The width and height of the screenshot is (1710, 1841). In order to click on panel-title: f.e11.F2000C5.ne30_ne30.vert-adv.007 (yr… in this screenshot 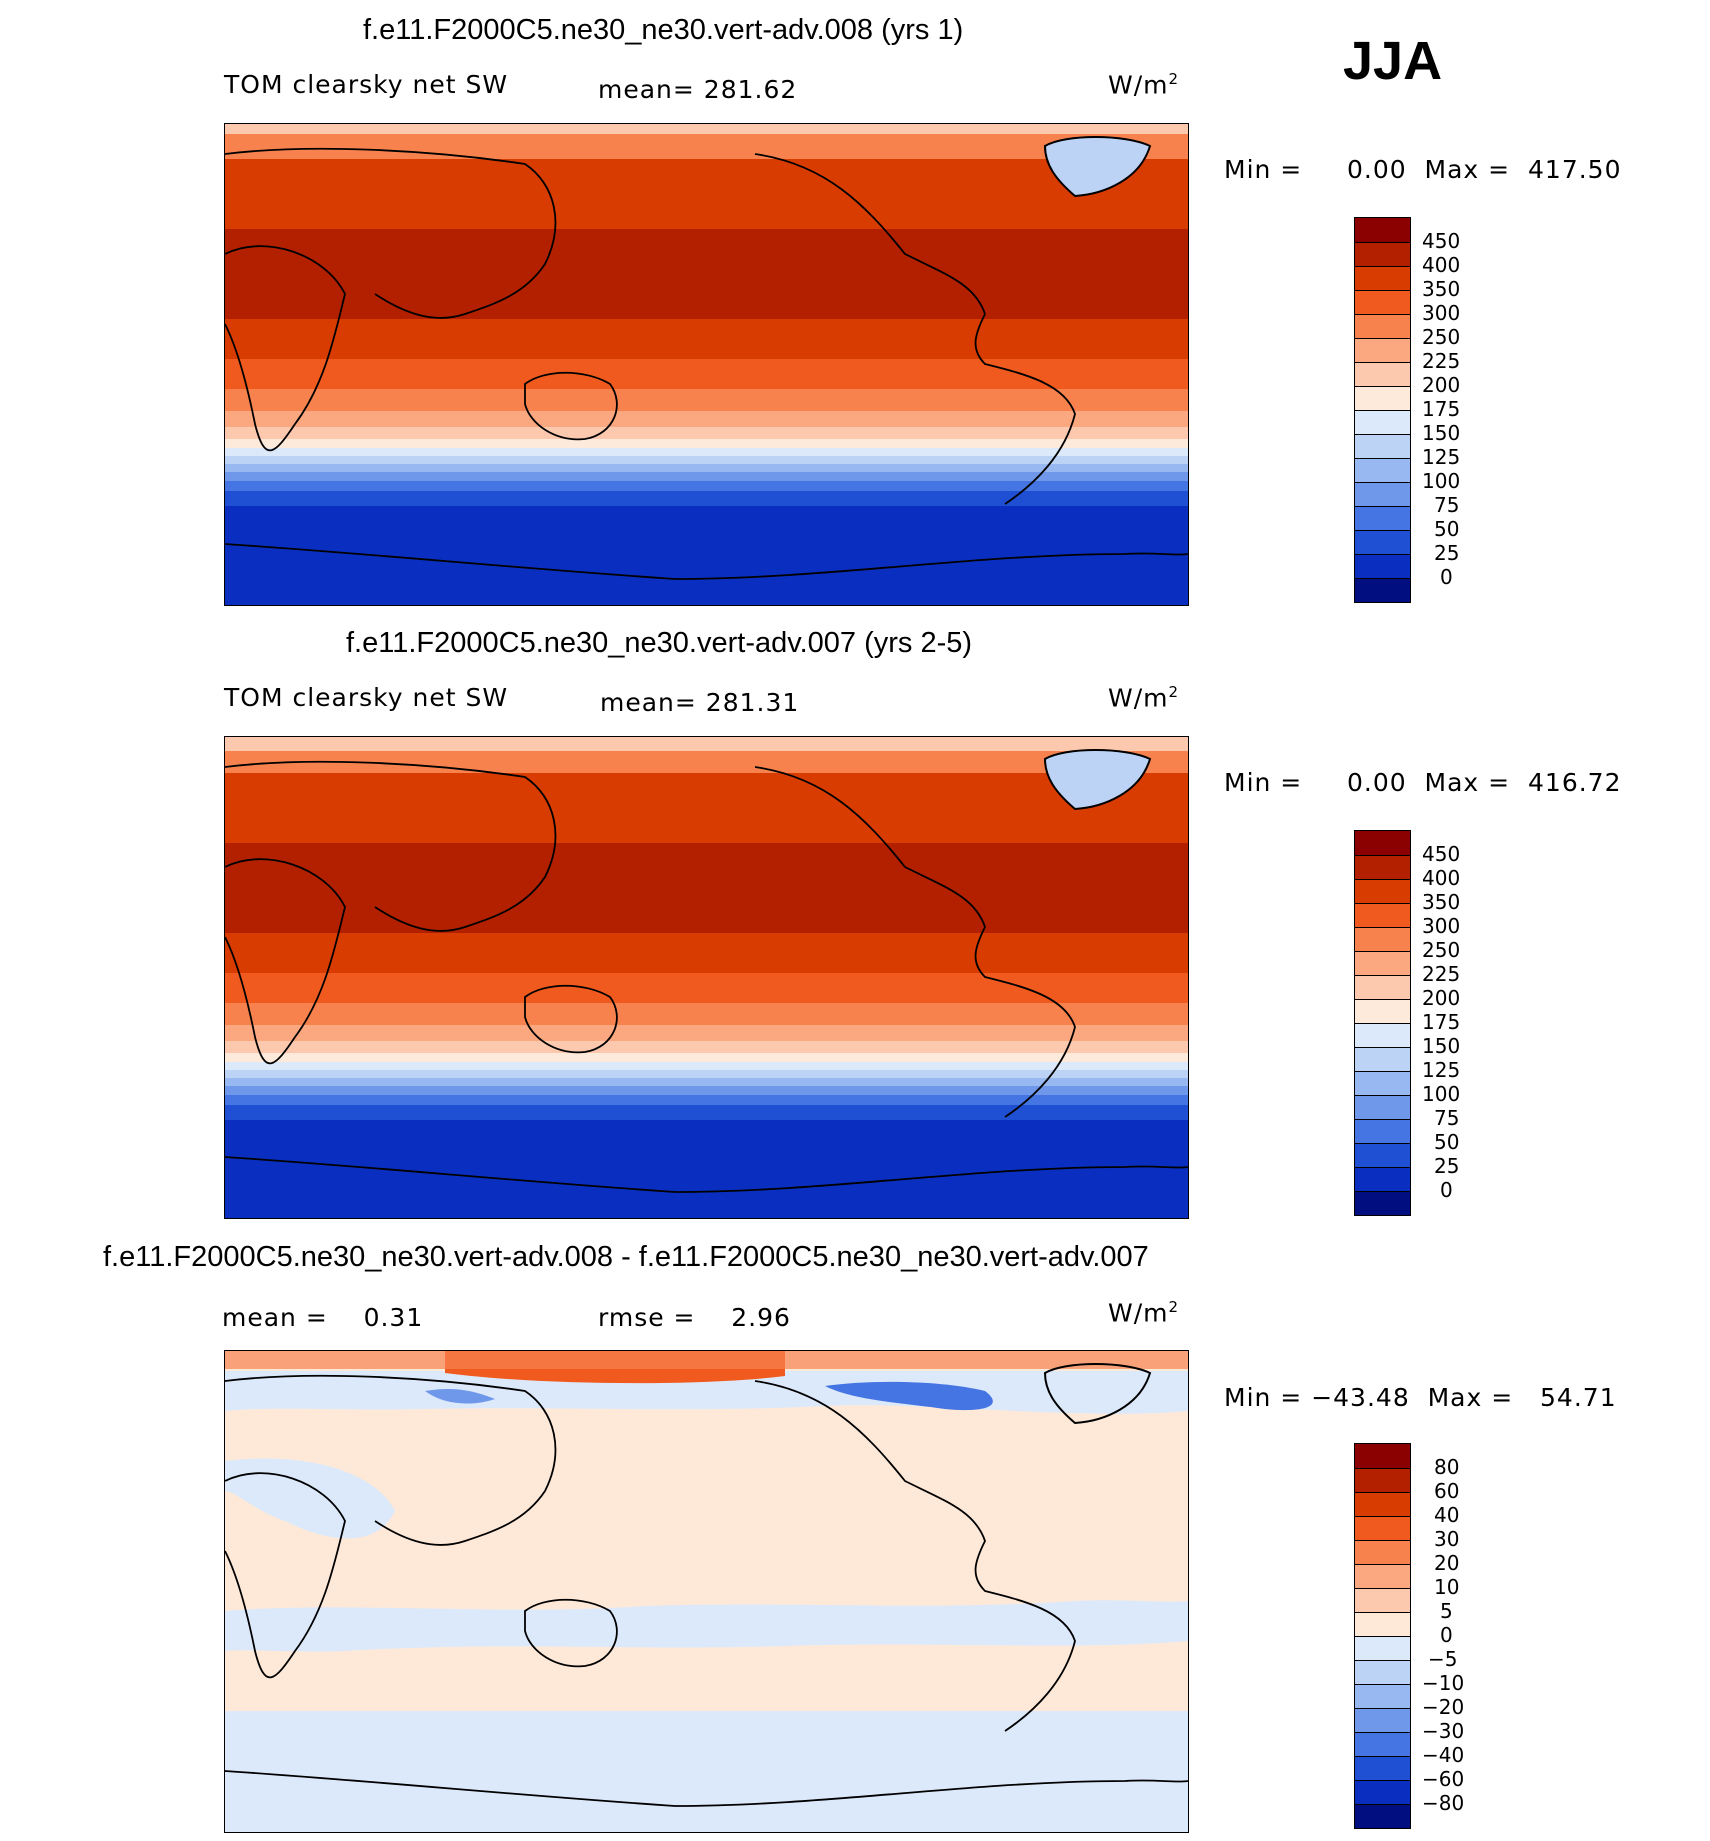, I will do `click(659, 643)`.